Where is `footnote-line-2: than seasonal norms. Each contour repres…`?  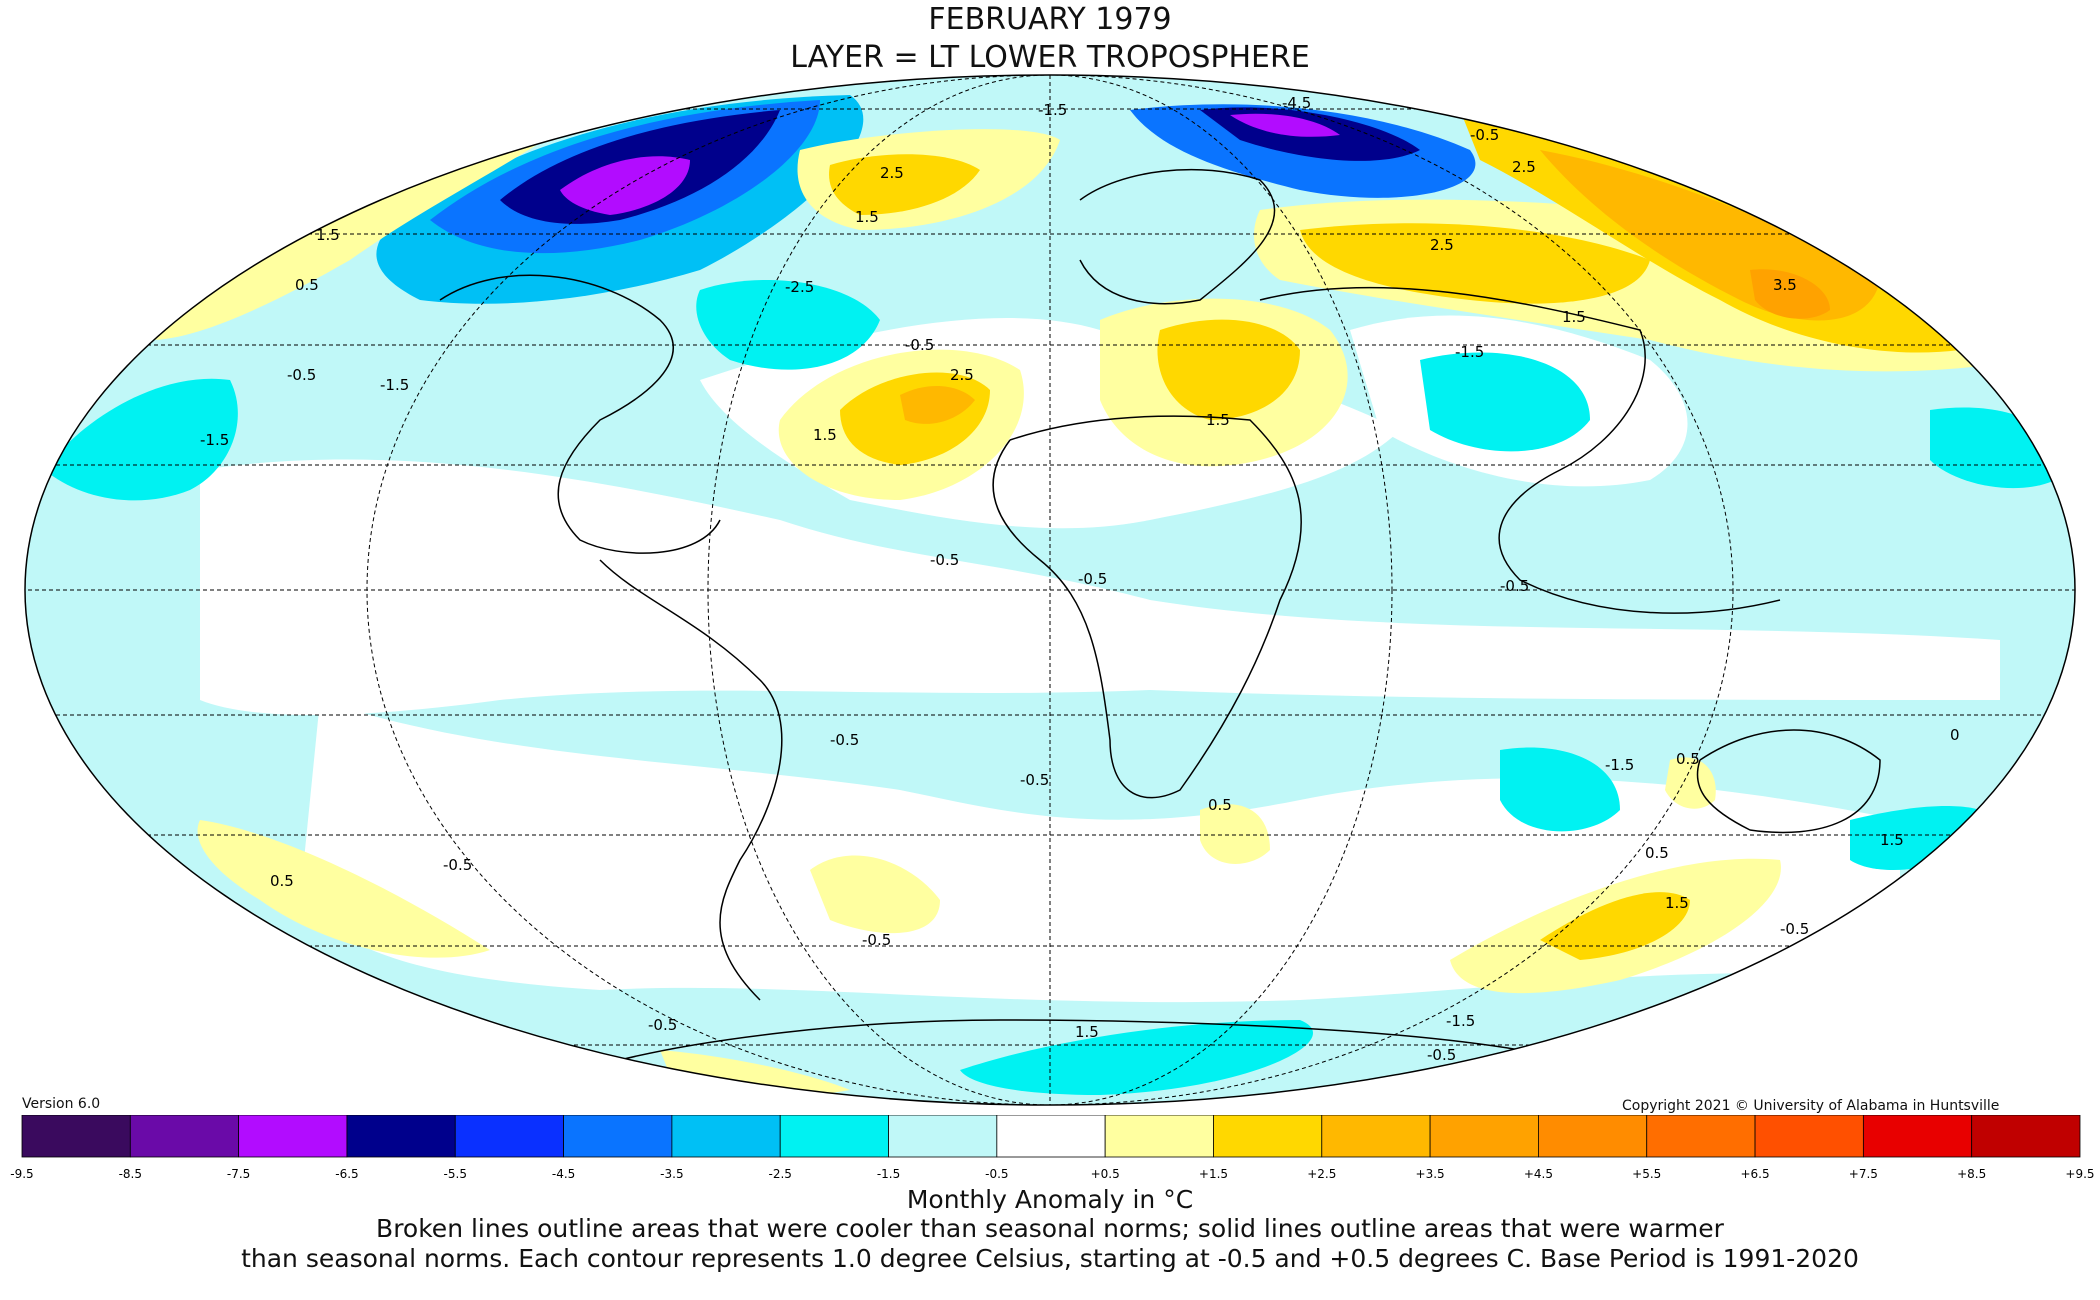 footnote-line-2: than seasonal norms. Each contour repres… is located at coordinates (1050, 1258).